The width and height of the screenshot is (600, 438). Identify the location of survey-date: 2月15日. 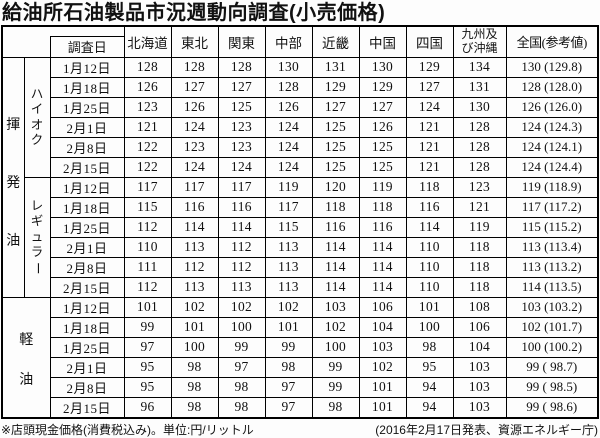
(87, 407).